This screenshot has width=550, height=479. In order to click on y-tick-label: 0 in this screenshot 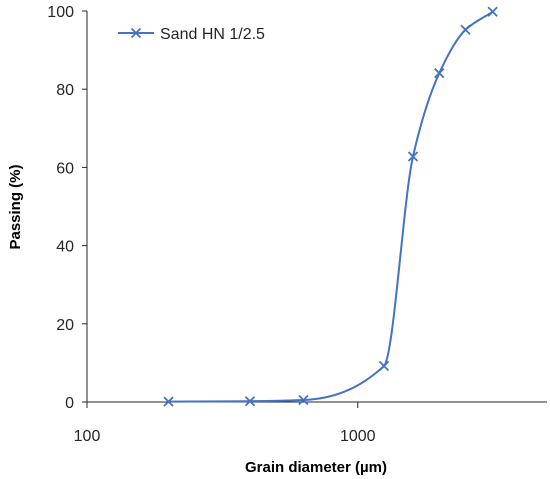, I will do `click(69, 403)`.